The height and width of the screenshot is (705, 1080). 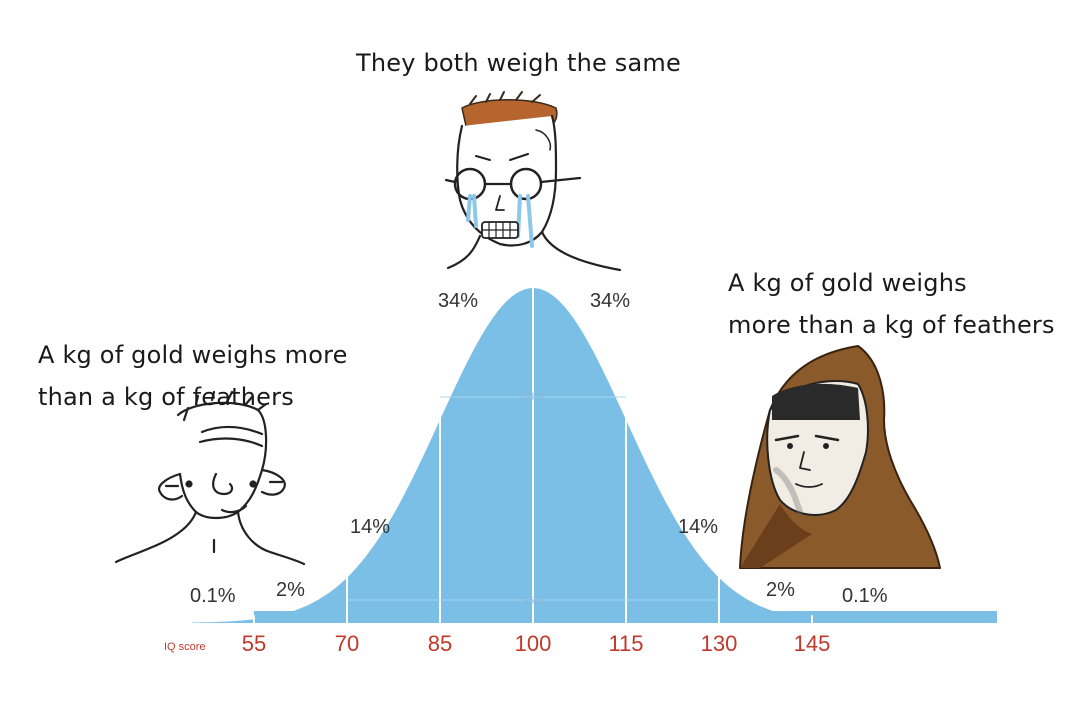 What do you see at coordinates (210, 478) in the screenshot?
I see `wojak-low-iq-icon` at bounding box center [210, 478].